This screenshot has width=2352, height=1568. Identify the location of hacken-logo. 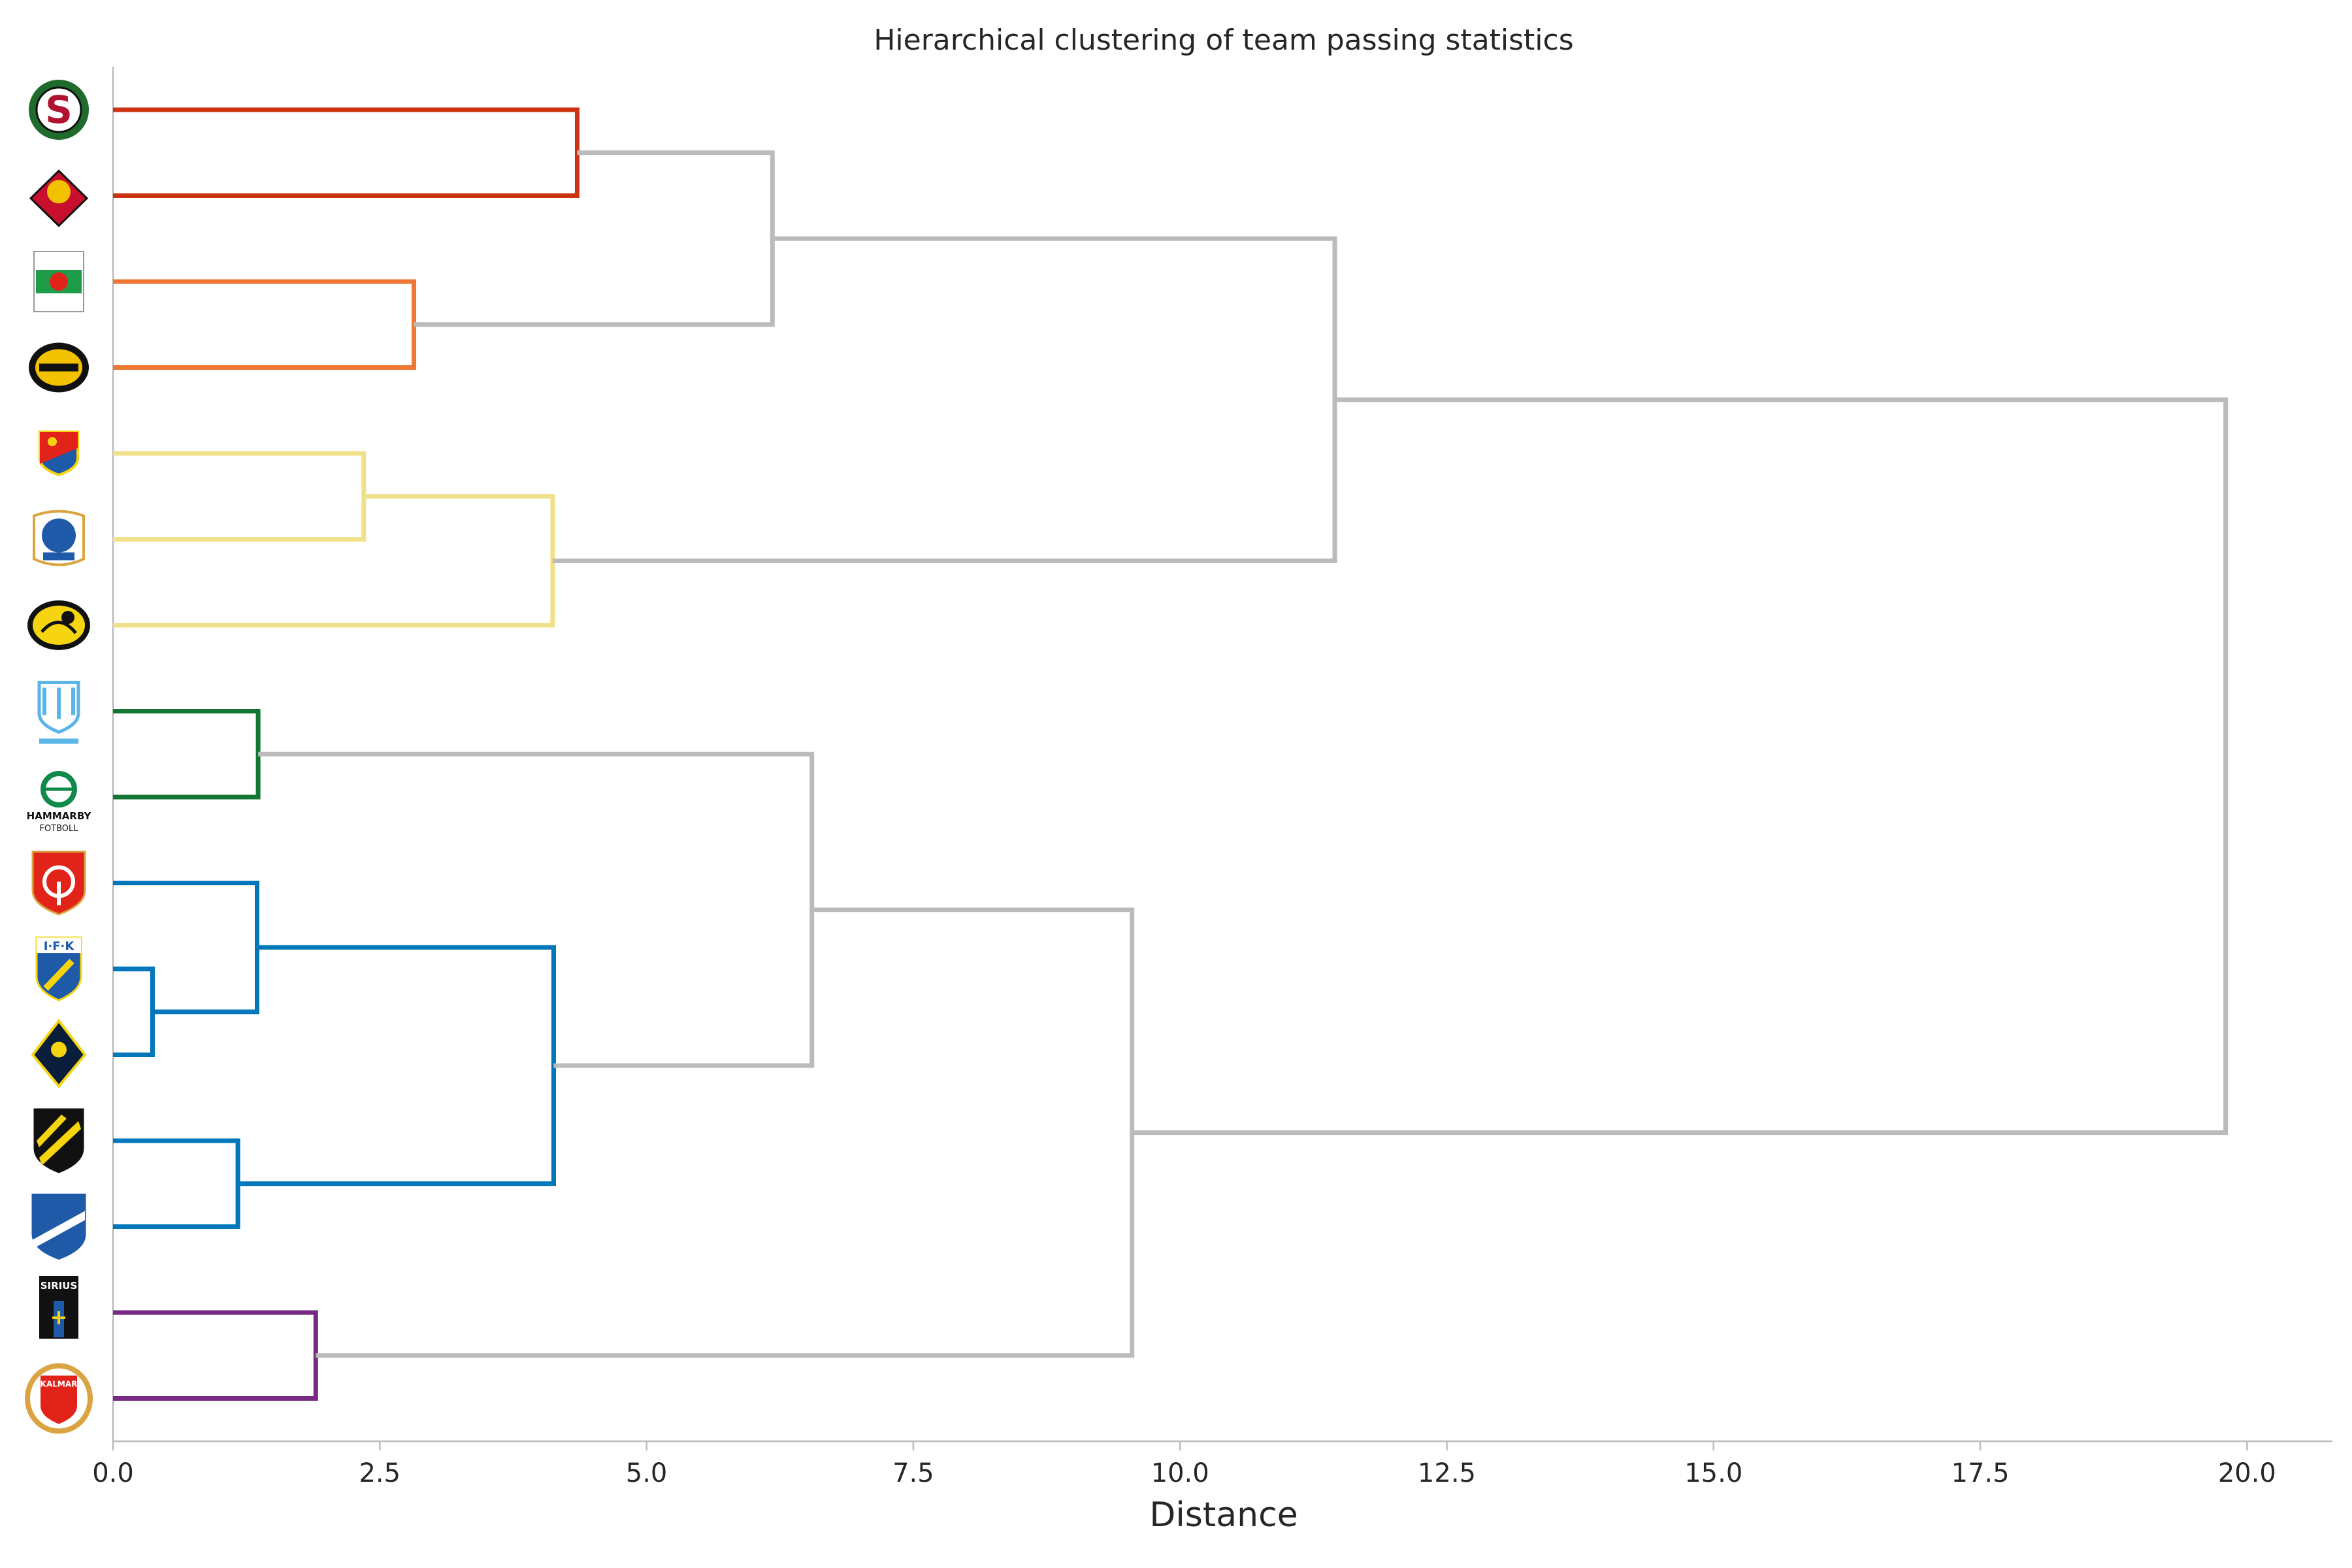
(58, 1140).